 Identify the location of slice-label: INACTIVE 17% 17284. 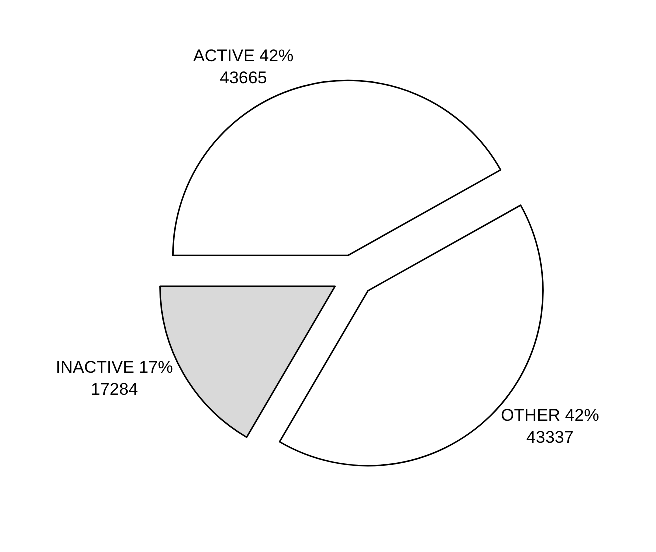
(115, 379).